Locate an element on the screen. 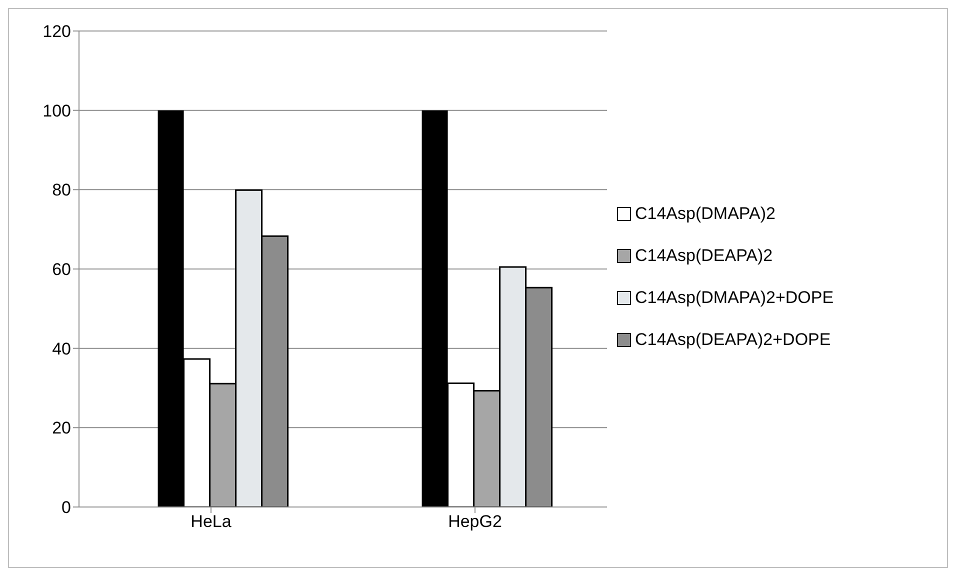  legend-label: C14Asp(DMAPA)2+DOPE is located at coordinates (734, 298).